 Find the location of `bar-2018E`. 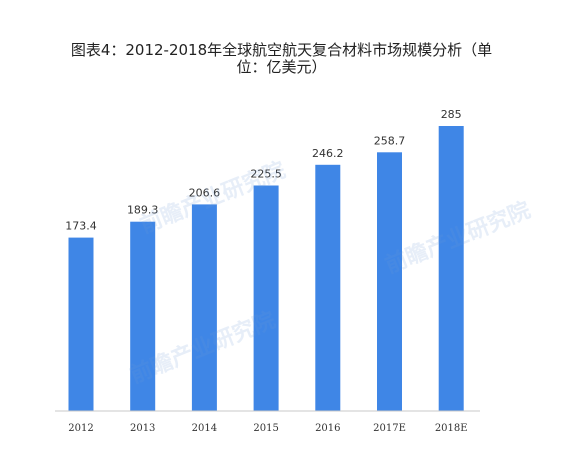

bar-2018E is located at coordinates (451, 268).